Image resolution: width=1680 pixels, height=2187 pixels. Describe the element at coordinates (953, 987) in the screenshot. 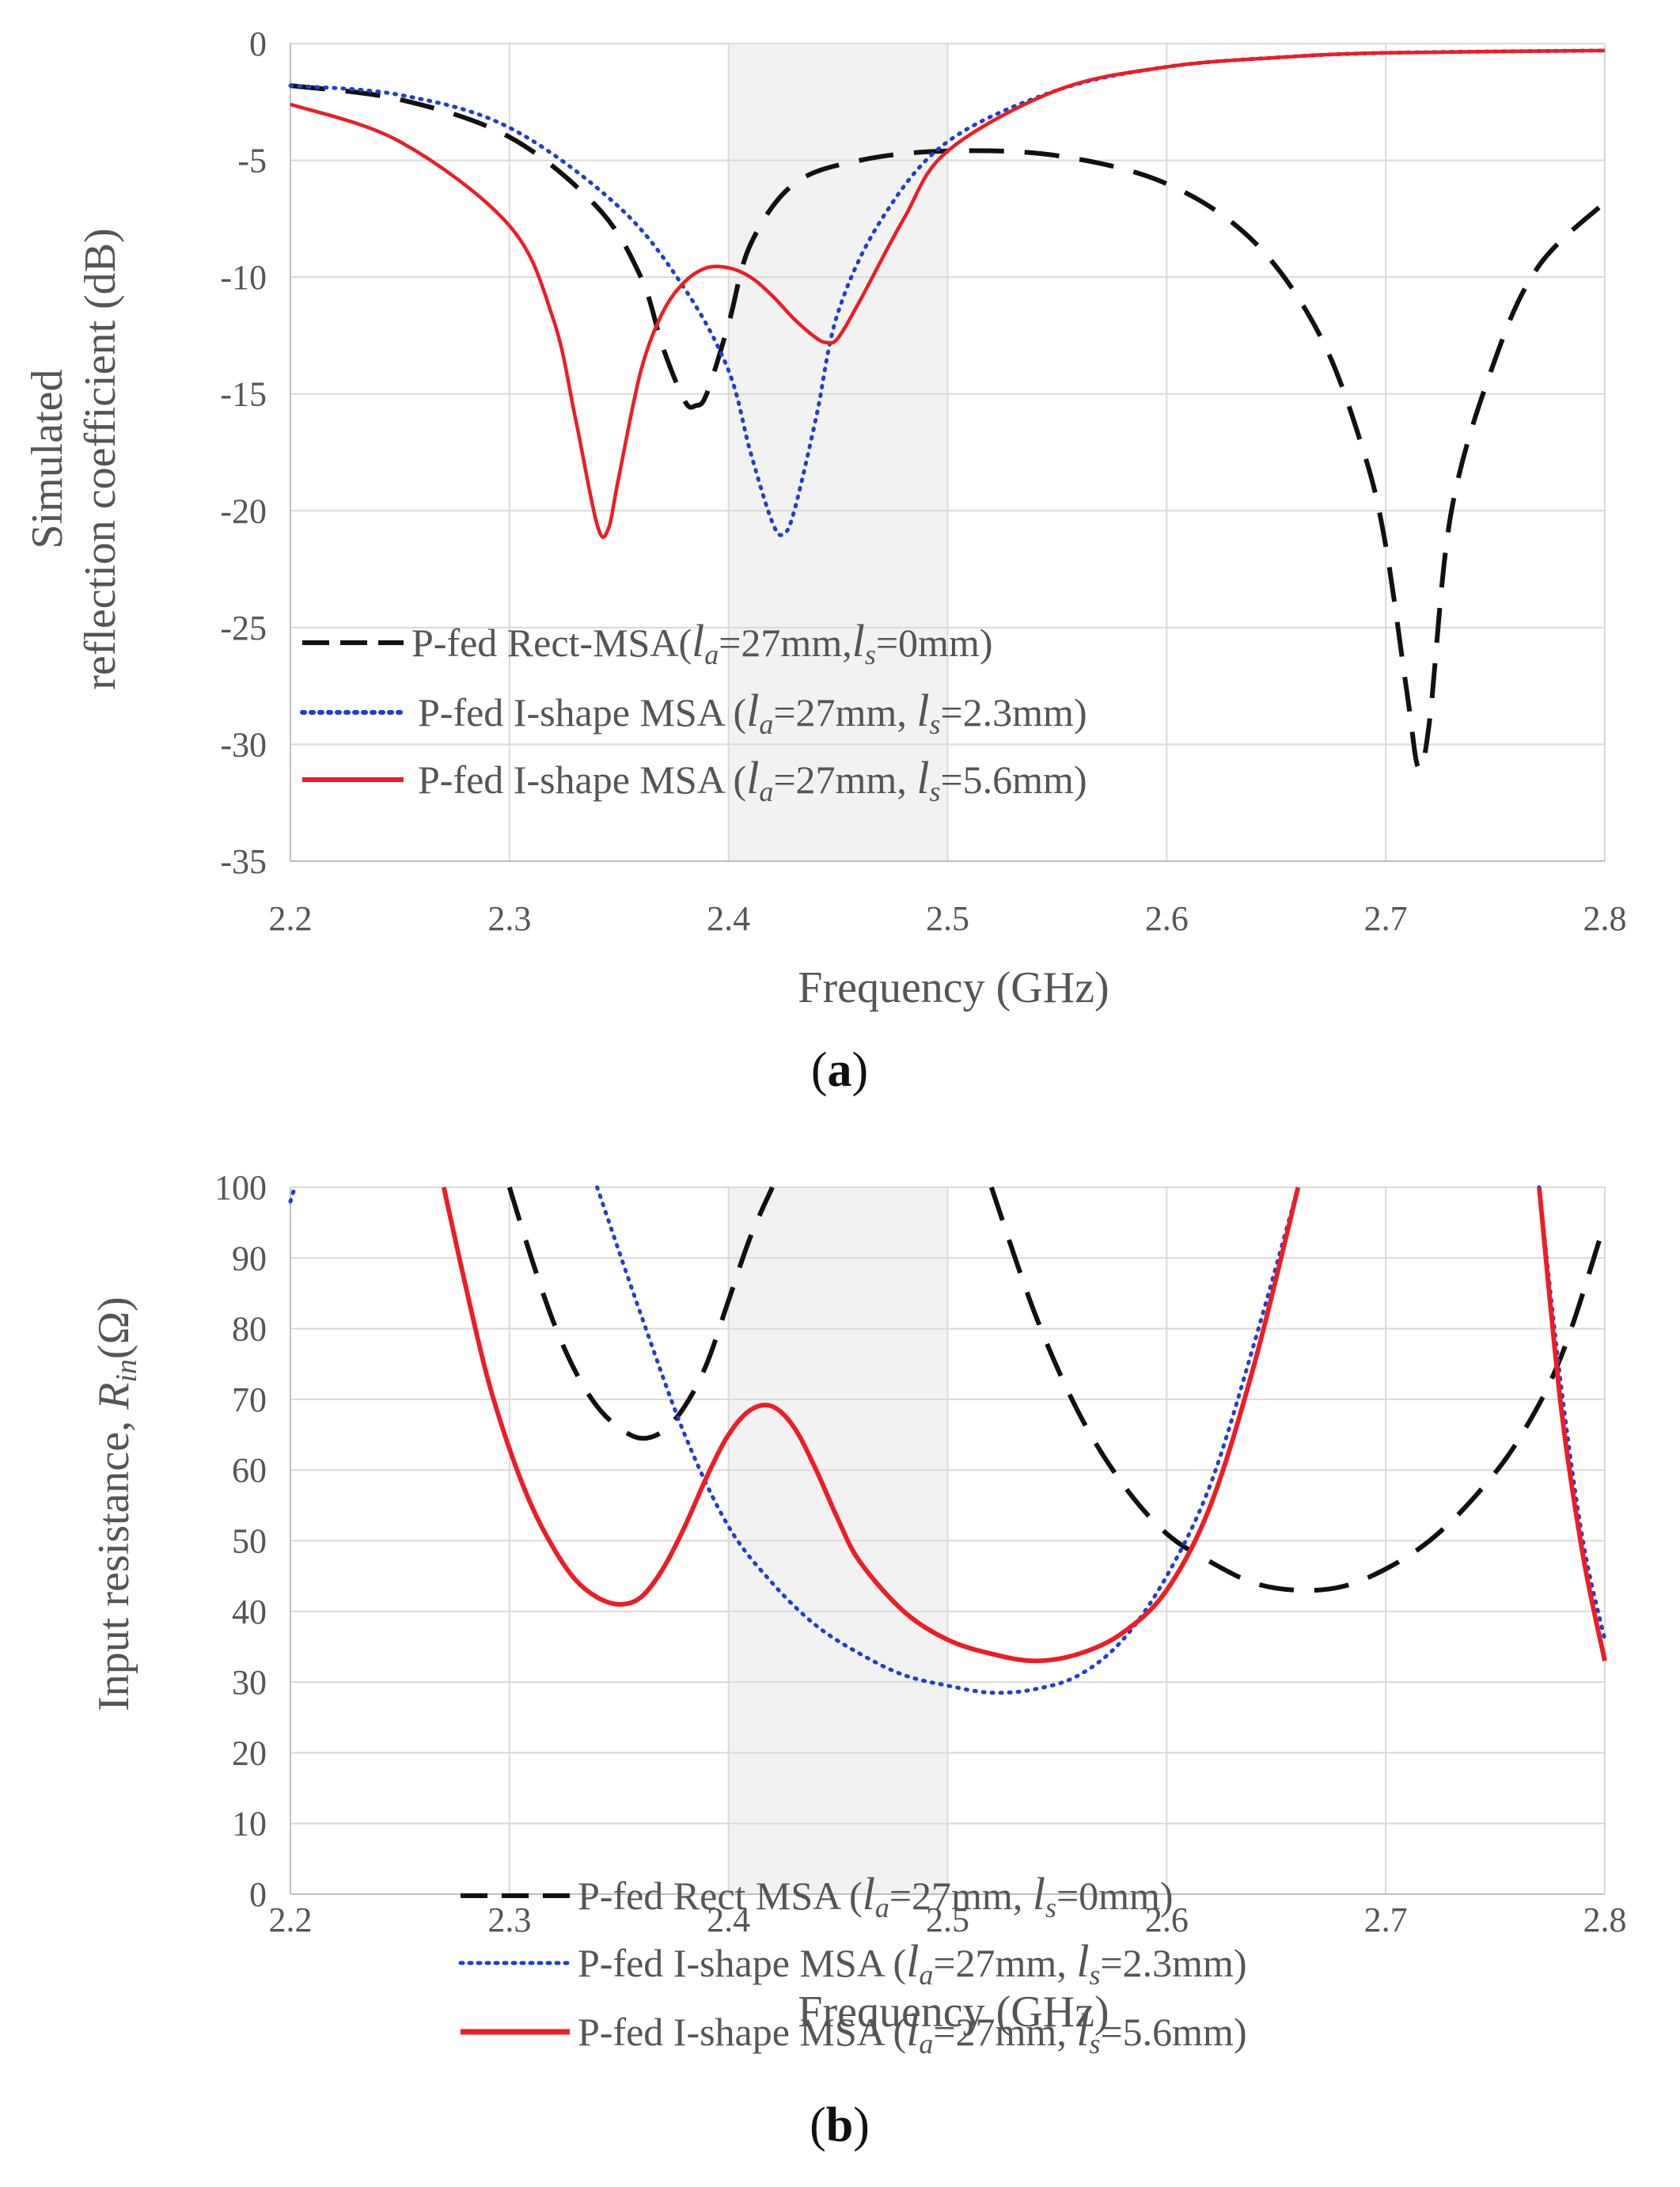

I see `panel-a-x-axis-label: Frequency (GHz)` at that location.